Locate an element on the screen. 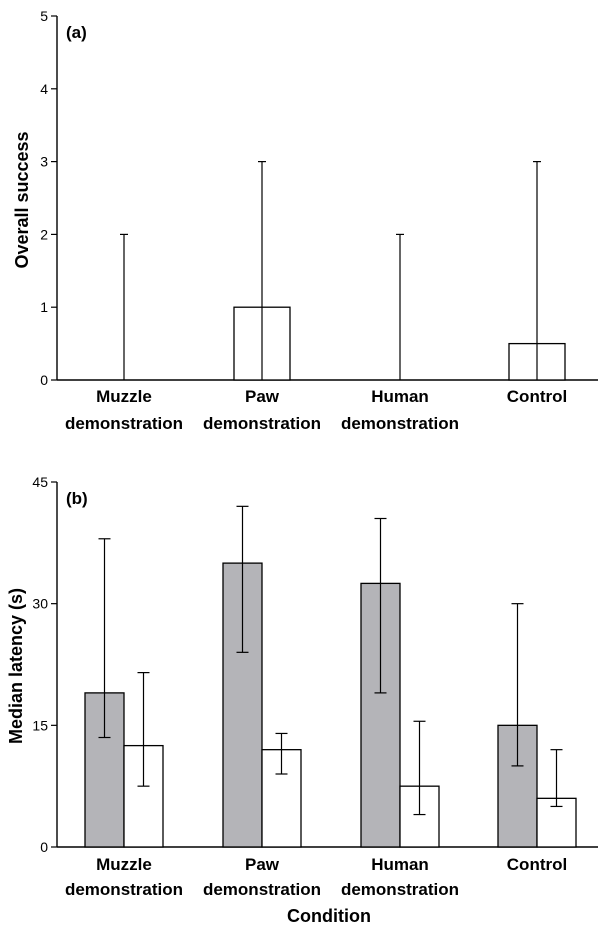  panel-a-y-axis-title: Overall success is located at coordinates (22, 199).